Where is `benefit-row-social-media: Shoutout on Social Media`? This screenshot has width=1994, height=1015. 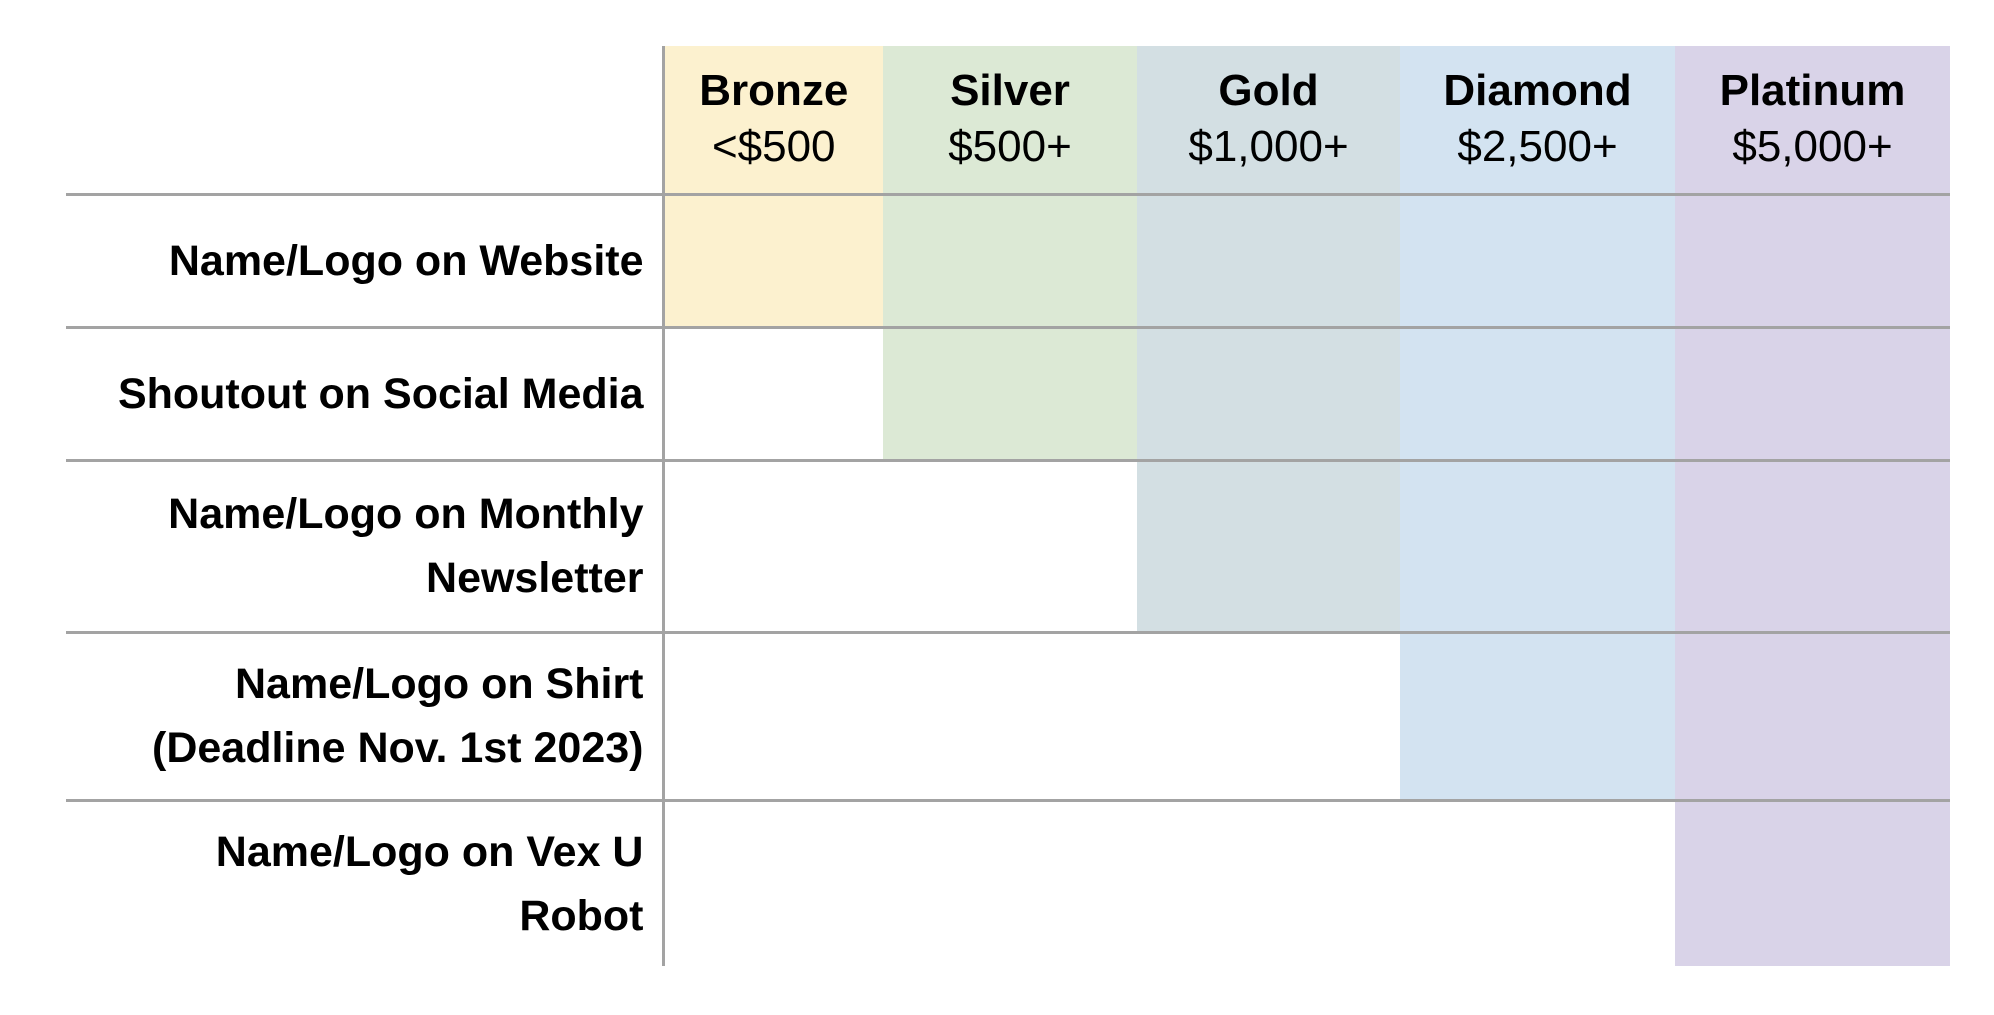
benefit-row-social-media: Shoutout on Social Media is located at coordinates (1008, 392).